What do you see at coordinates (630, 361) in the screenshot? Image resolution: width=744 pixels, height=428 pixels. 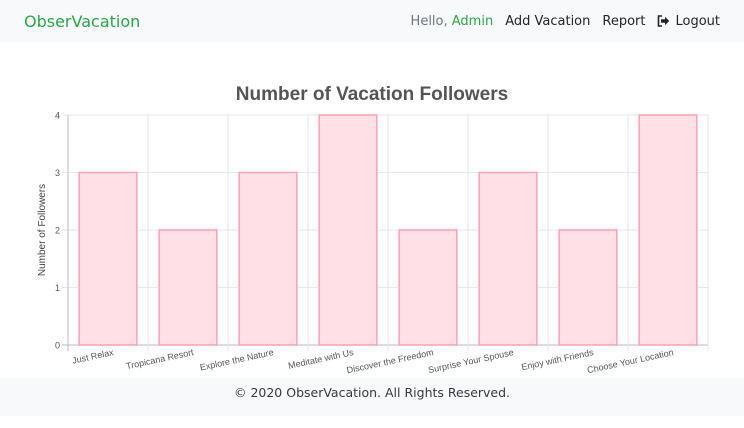 I see `x-tick-label: Choose Your Location` at bounding box center [630, 361].